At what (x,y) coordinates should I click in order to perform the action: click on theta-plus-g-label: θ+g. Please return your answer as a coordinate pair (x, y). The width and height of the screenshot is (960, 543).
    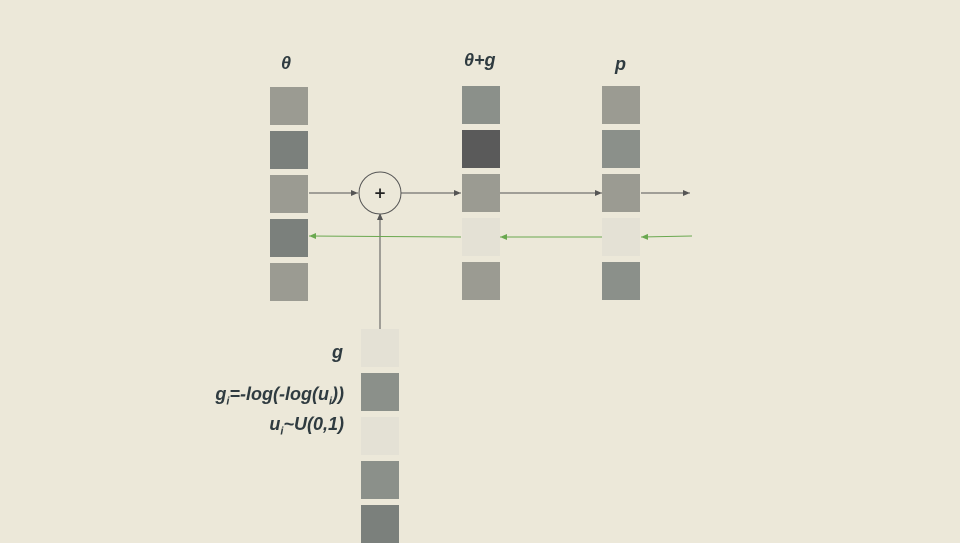
    Looking at the image, I should click on (480, 60).